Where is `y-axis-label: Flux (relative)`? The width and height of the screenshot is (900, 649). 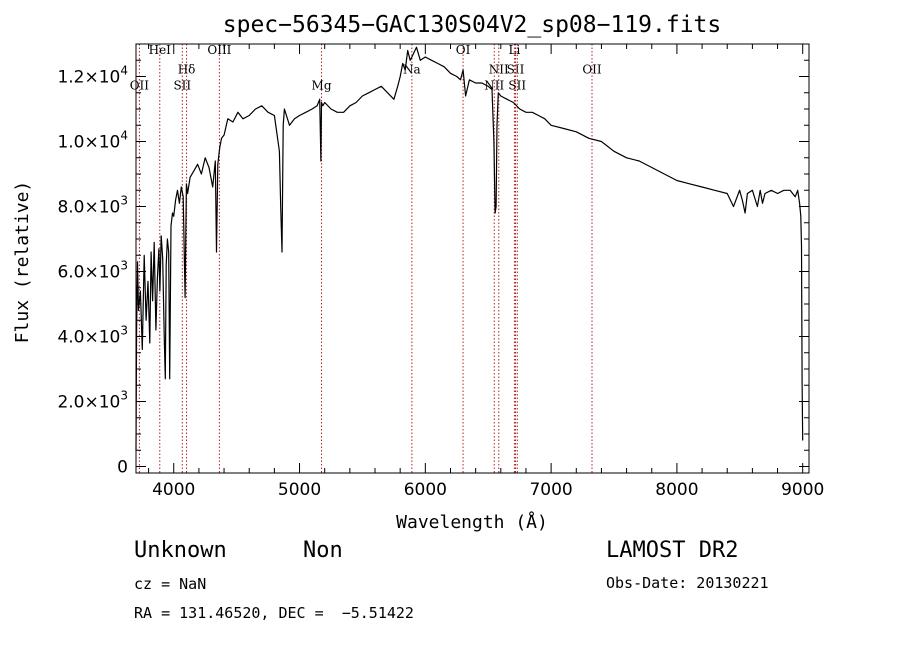 y-axis-label: Flux (relative) is located at coordinates (22, 262).